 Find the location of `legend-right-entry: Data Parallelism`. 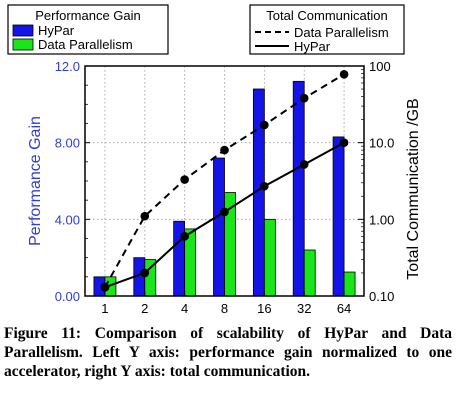

legend-right-entry: Data Parallelism is located at coordinates (341, 32).